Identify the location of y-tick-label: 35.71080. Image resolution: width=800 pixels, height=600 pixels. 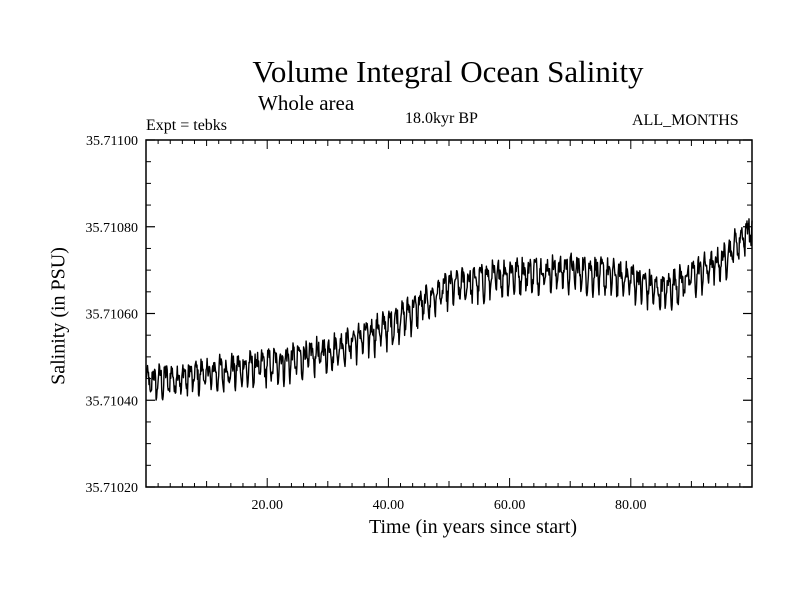
(112, 228).